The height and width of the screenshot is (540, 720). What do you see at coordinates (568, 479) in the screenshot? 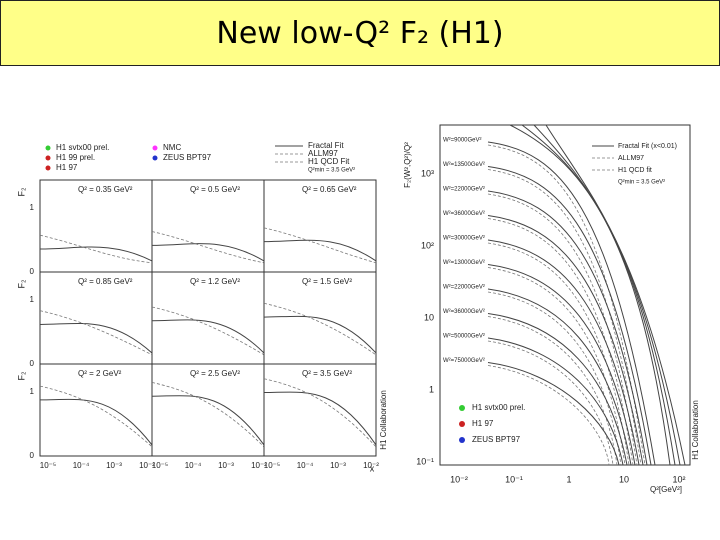
I see `x-tick-label: 1` at bounding box center [568, 479].